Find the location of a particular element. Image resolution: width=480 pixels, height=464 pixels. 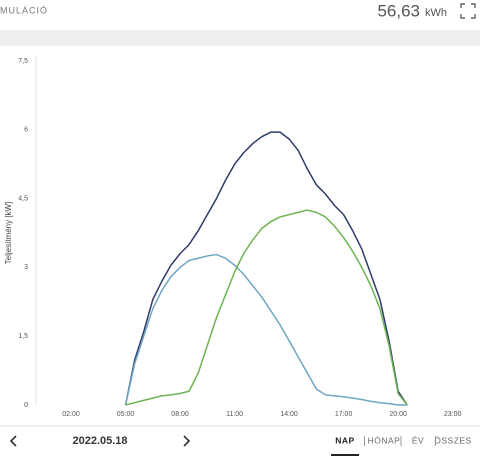

x-tick-label: 02:00 is located at coordinates (71, 414).